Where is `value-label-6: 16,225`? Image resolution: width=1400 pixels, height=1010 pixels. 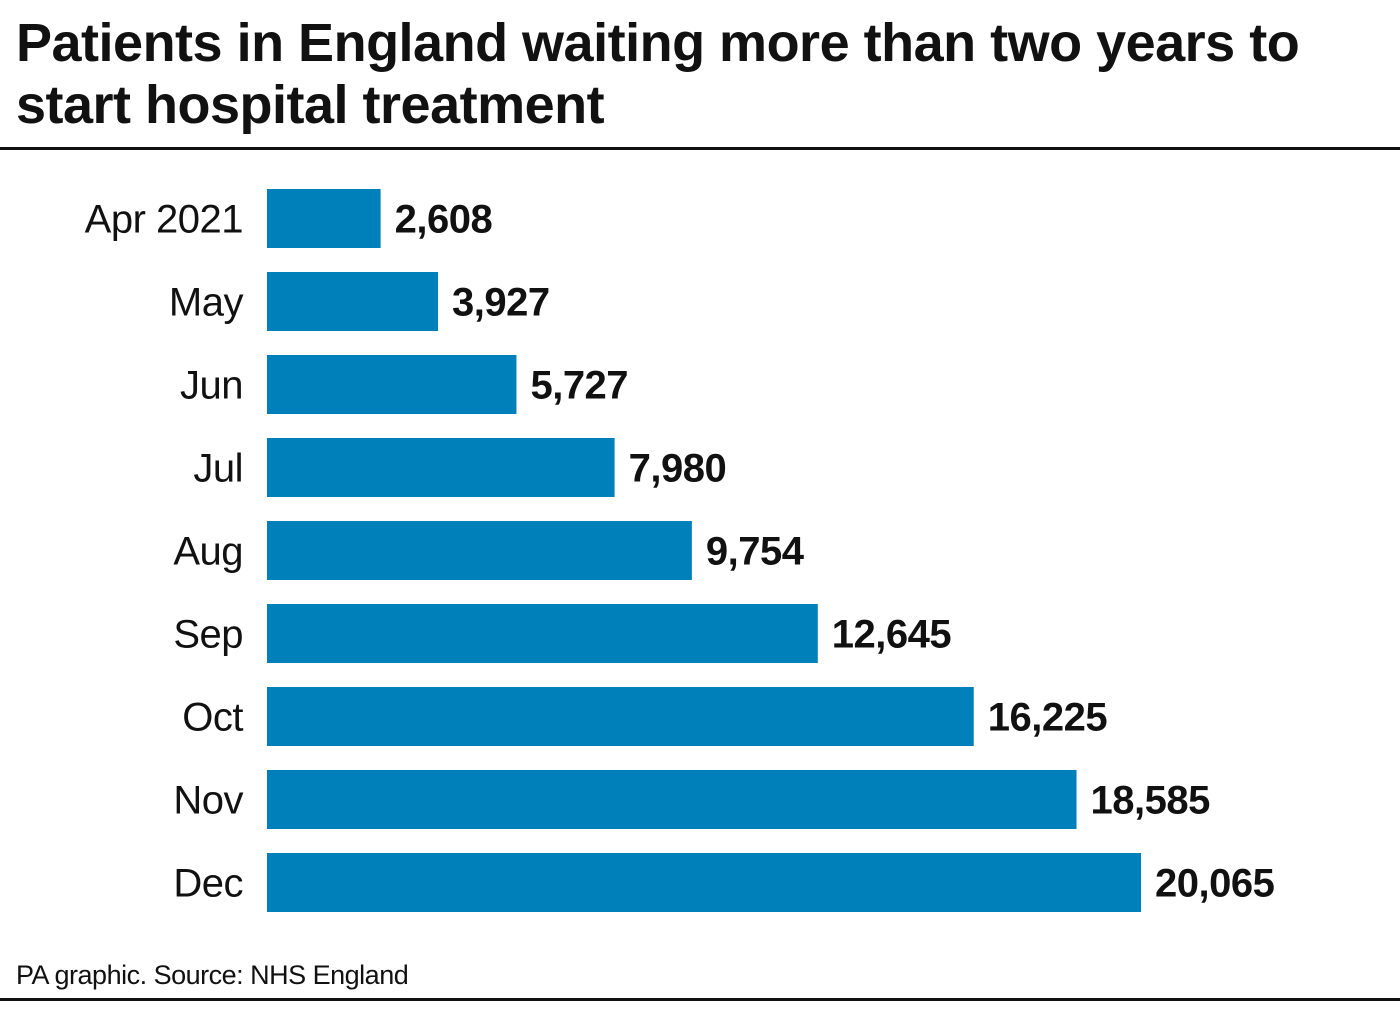 value-label-6: 16,225 is located at coordinates (1048, 718).